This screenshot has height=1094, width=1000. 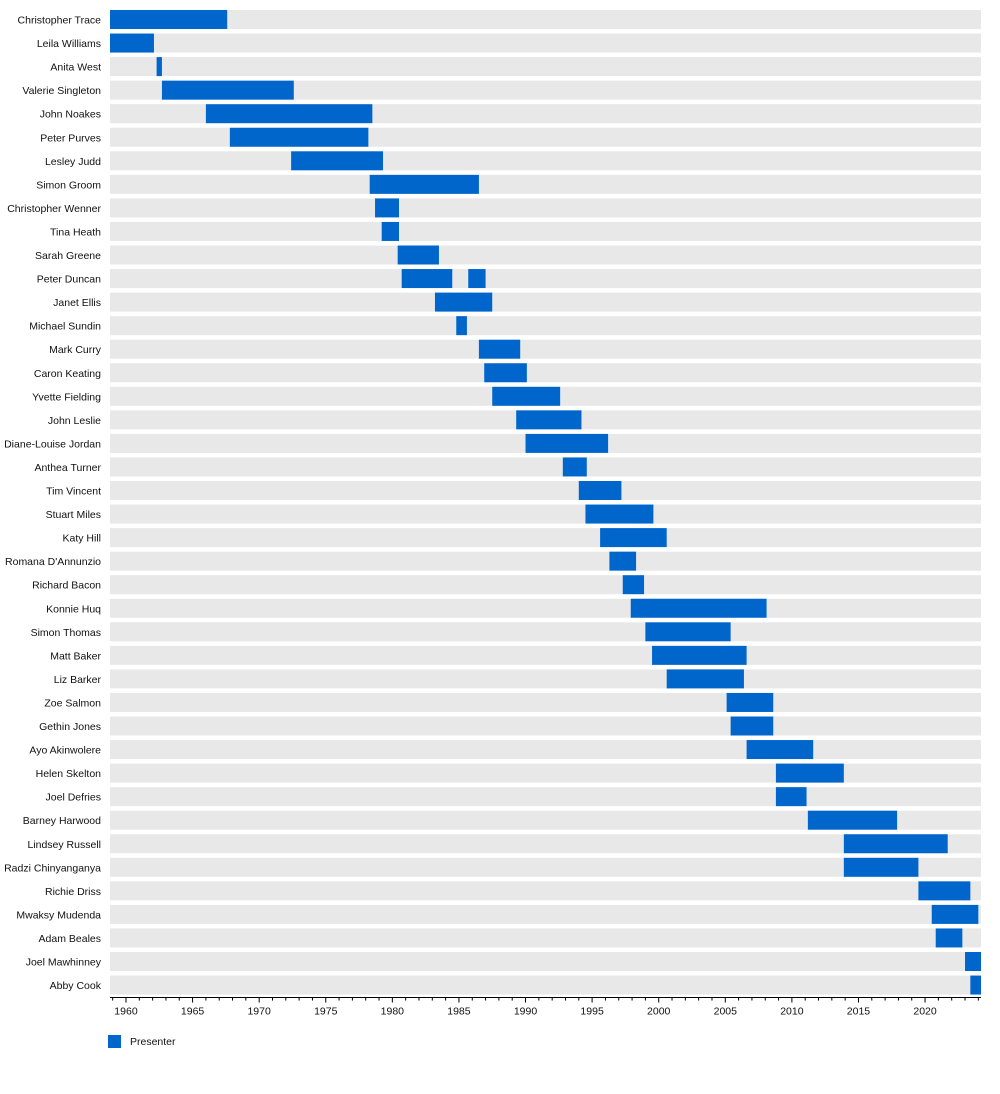 I want to click on row-label: Diane-Louise Jordan, so click(x=52, y=444).